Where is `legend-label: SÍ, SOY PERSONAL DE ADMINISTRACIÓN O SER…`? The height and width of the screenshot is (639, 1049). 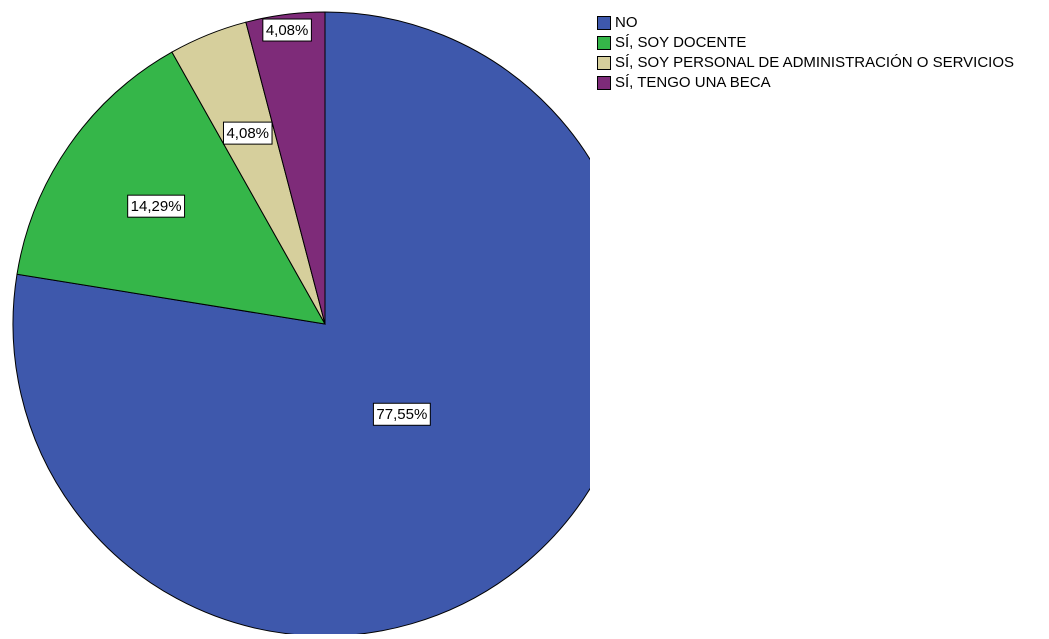
legend-label: SÍ, SOY PERSONAL DE ADMINISTRACIÓN O SER… is located at coordinates (814, 62).